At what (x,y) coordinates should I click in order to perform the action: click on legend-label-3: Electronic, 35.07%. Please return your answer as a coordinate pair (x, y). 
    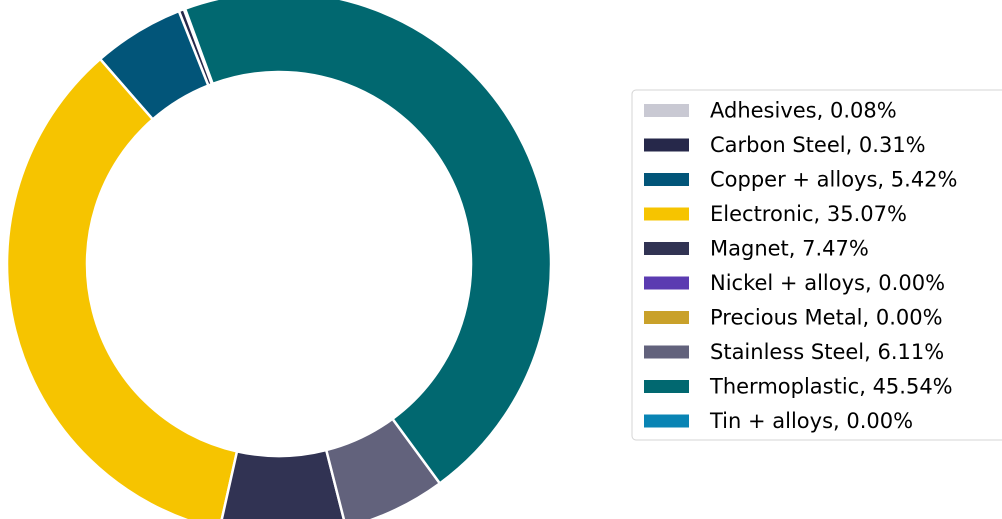
    Looking at the image, I should click on (808, 214).